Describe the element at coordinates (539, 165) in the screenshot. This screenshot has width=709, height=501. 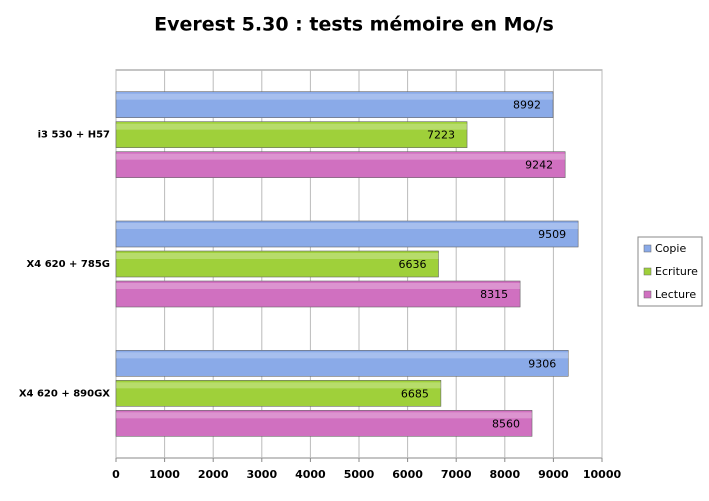
I see `data-label: 9242` at that location.